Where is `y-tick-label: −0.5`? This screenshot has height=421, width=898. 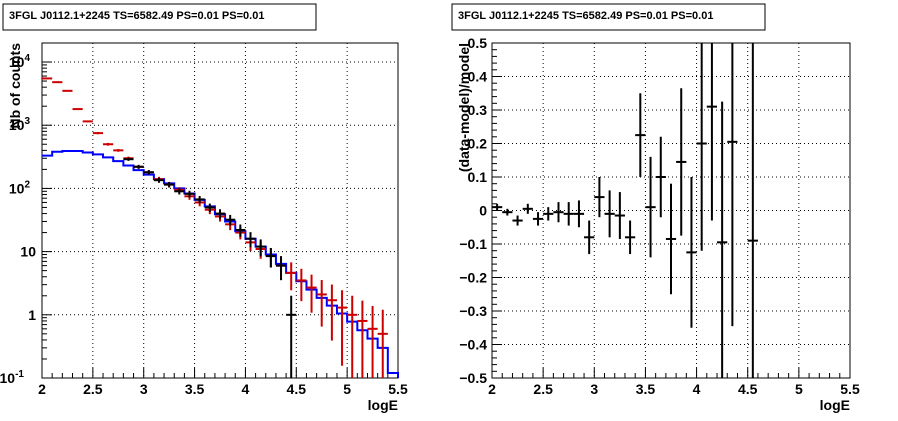 y-tick-label: −0.5 is located at coordinates (473, 378).